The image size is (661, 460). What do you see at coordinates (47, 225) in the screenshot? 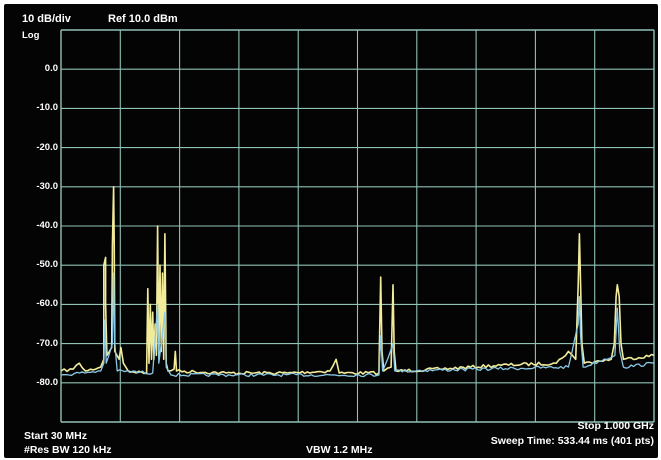
I see `y-tick-label: -40.0` at bounding box center [47, 225].